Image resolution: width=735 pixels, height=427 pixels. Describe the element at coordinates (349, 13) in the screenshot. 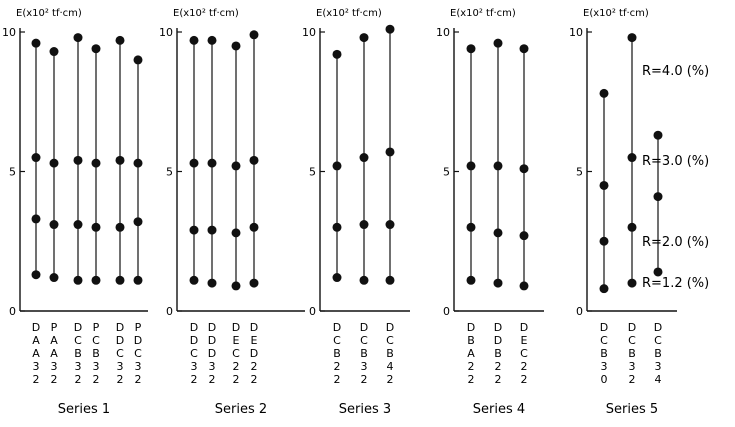

I see `y-axis-label: E(x10² tf·cm)` at that location.